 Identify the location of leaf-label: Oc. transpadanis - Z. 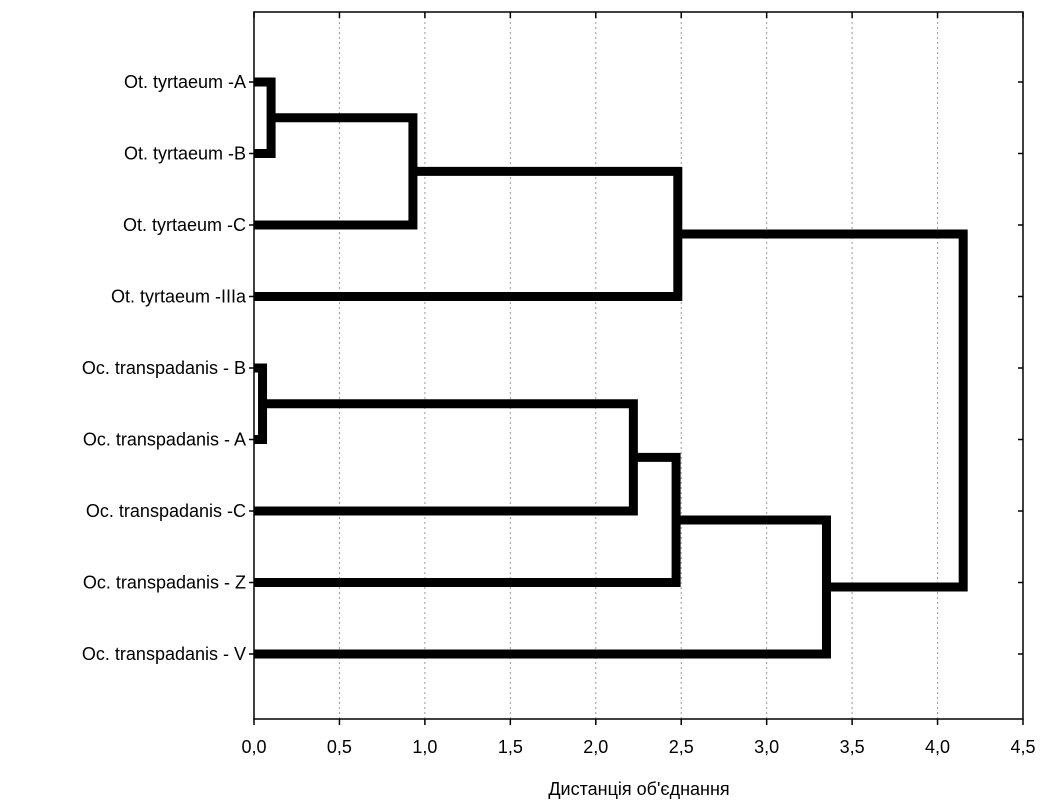
(164, 583).